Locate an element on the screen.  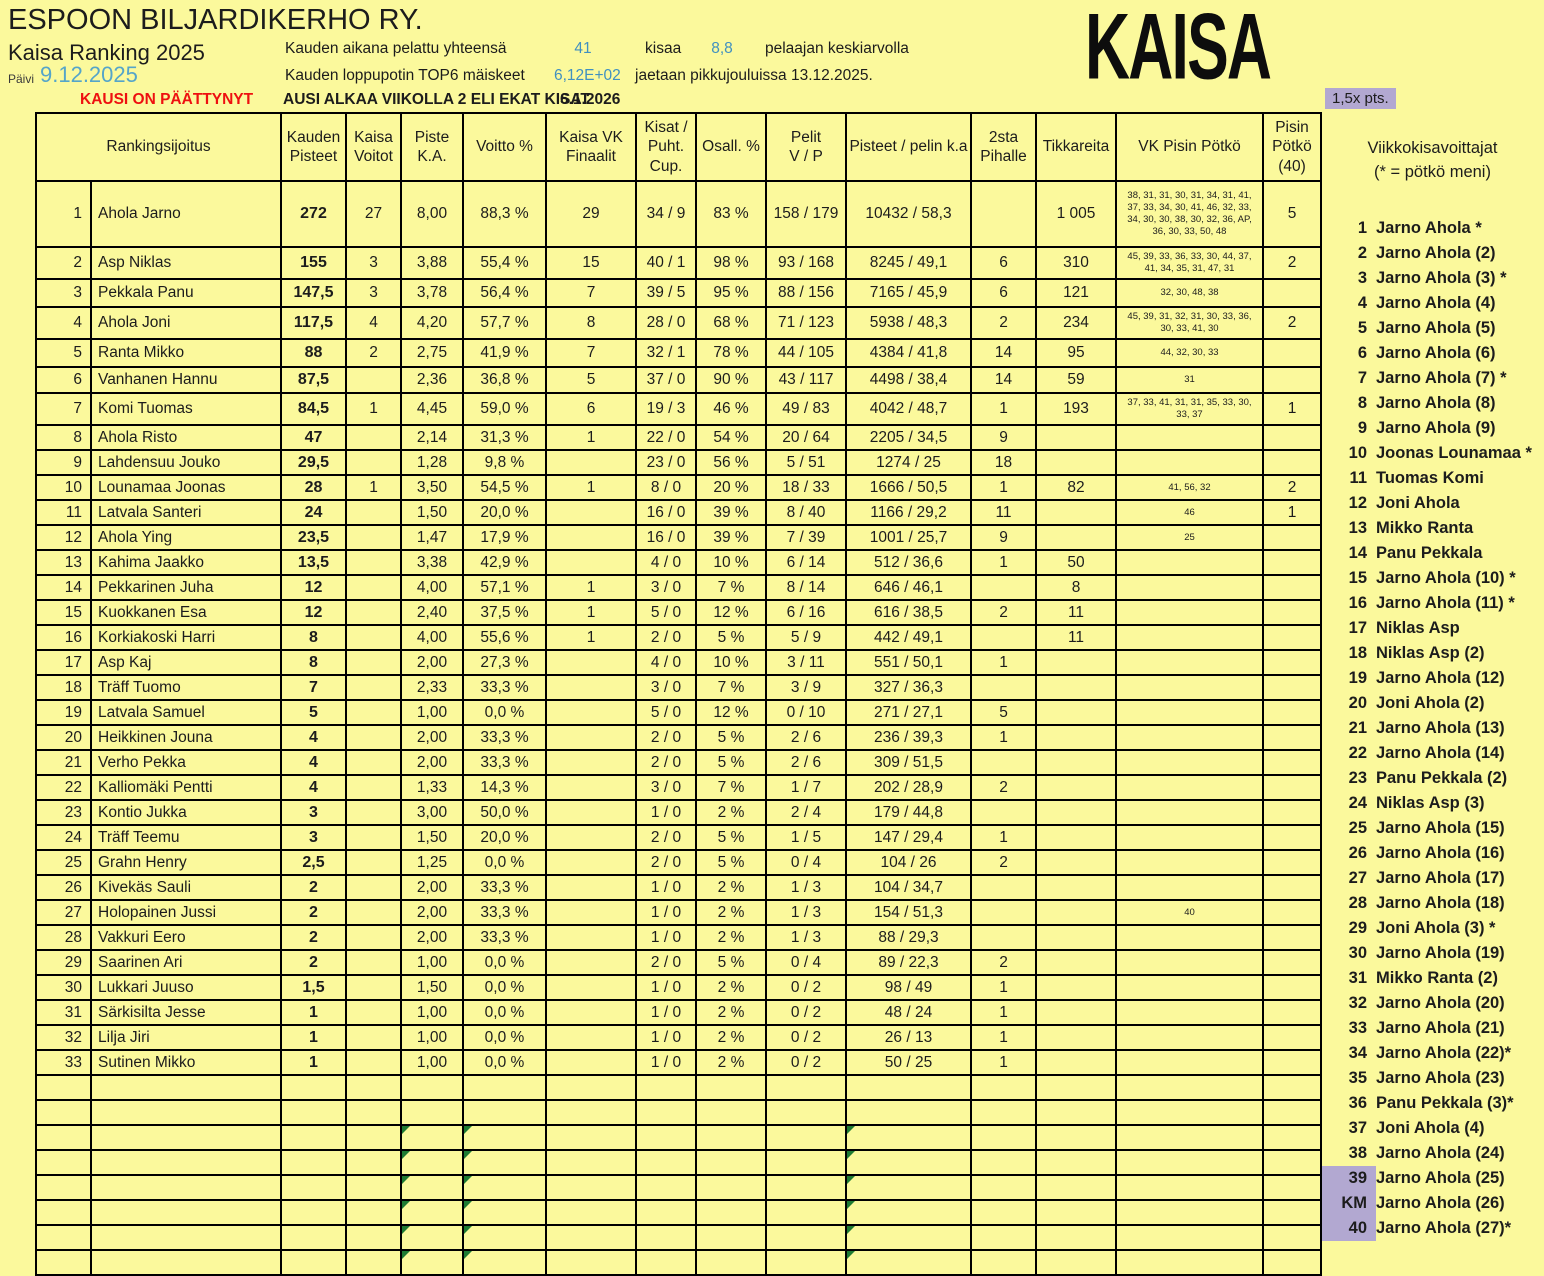
cell-player: Komi Tuomas is located at coordinates (186, 409).